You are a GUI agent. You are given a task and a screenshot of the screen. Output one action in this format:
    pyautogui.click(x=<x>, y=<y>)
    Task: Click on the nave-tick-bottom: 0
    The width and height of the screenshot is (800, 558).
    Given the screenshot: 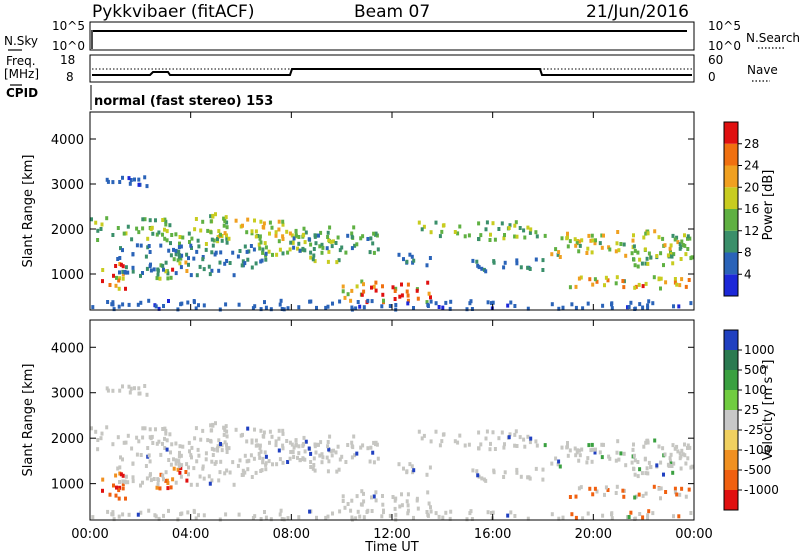 What is the action you would take?
    pyautogui.click(x=712, y=77)
    